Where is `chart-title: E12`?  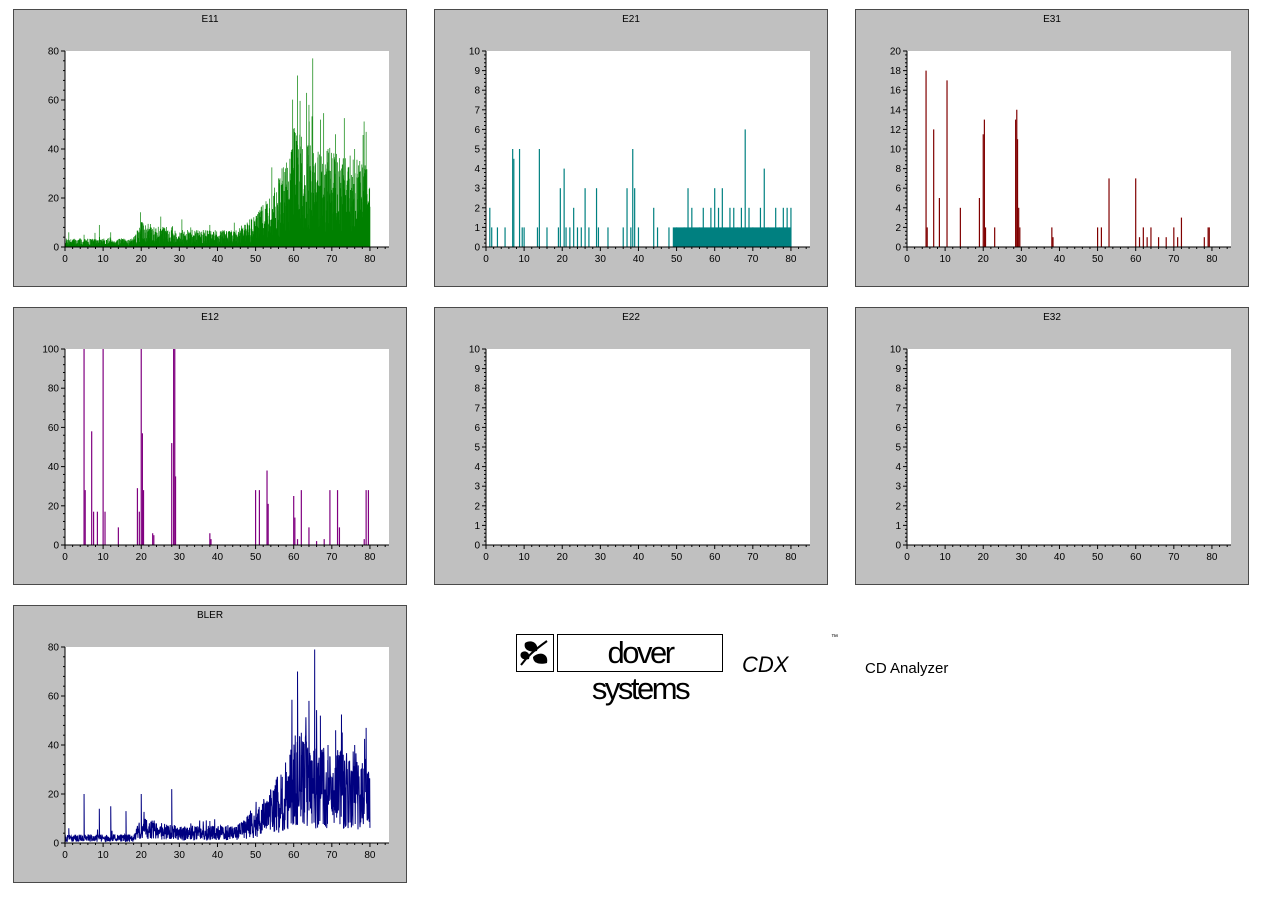 chart-title: E12 is located at coordinates (210, 317).